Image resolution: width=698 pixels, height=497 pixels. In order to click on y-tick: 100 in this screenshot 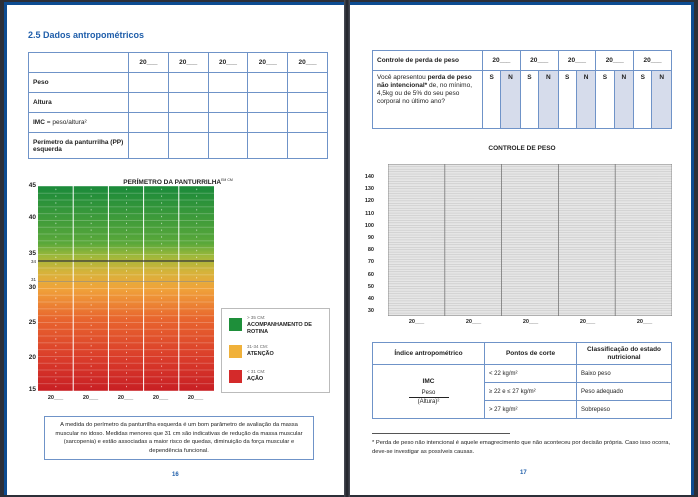, I will do `click(369, 225)`.